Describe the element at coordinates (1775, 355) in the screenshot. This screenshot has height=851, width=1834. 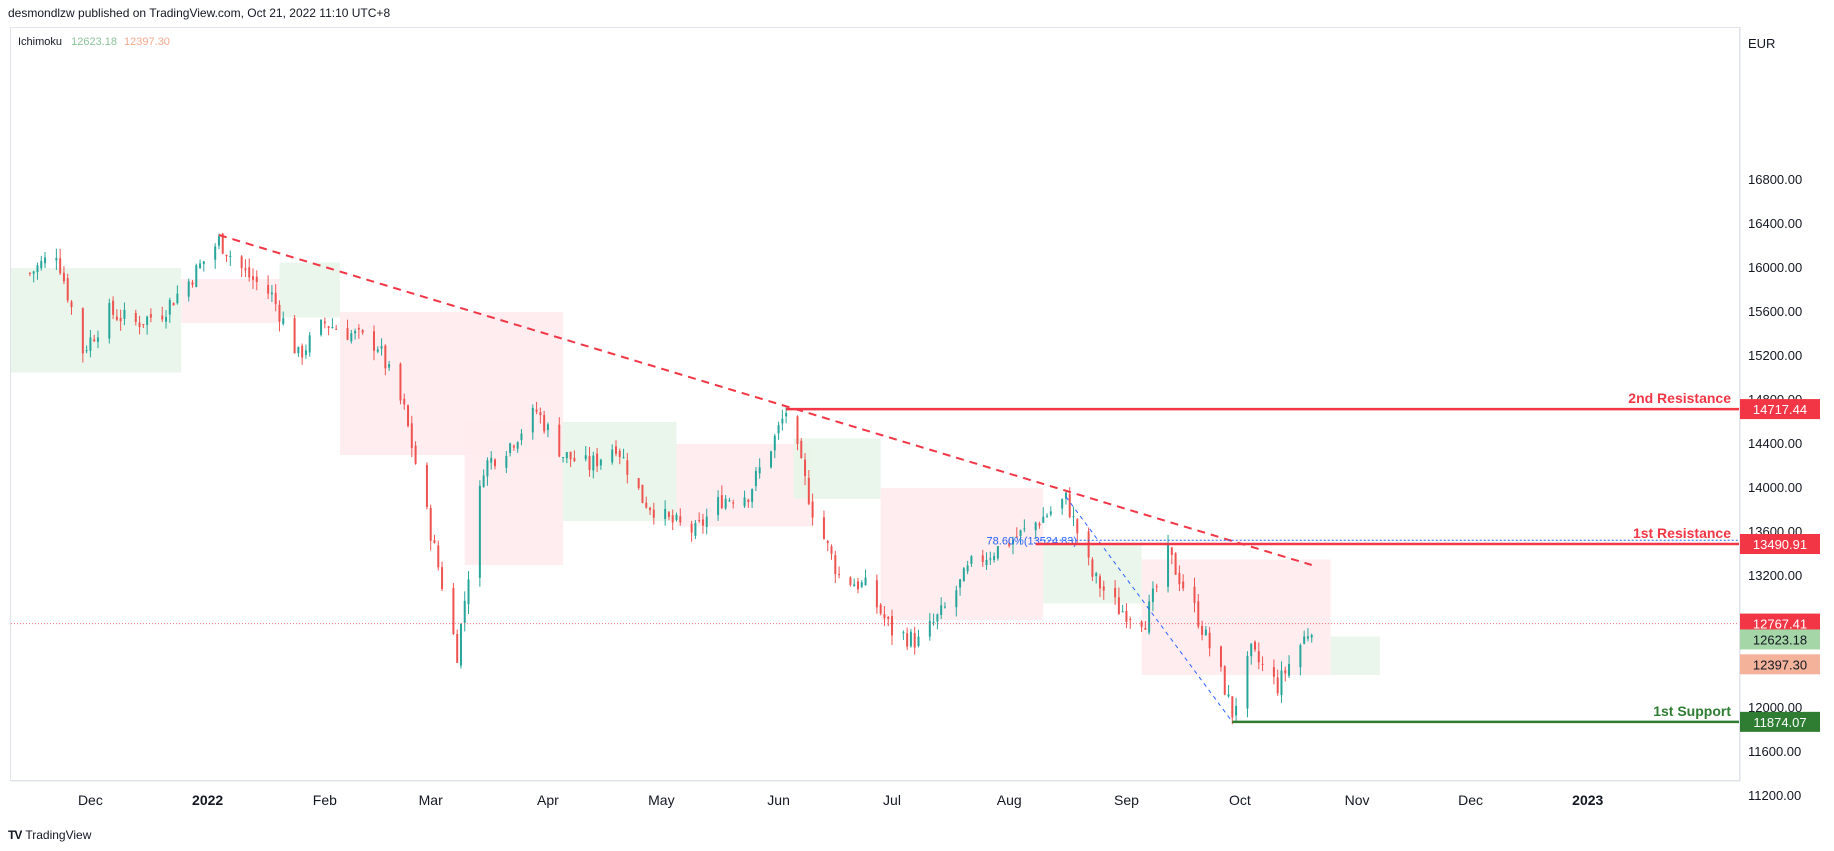
I see `y-tick-label: 15200.00` at that location.